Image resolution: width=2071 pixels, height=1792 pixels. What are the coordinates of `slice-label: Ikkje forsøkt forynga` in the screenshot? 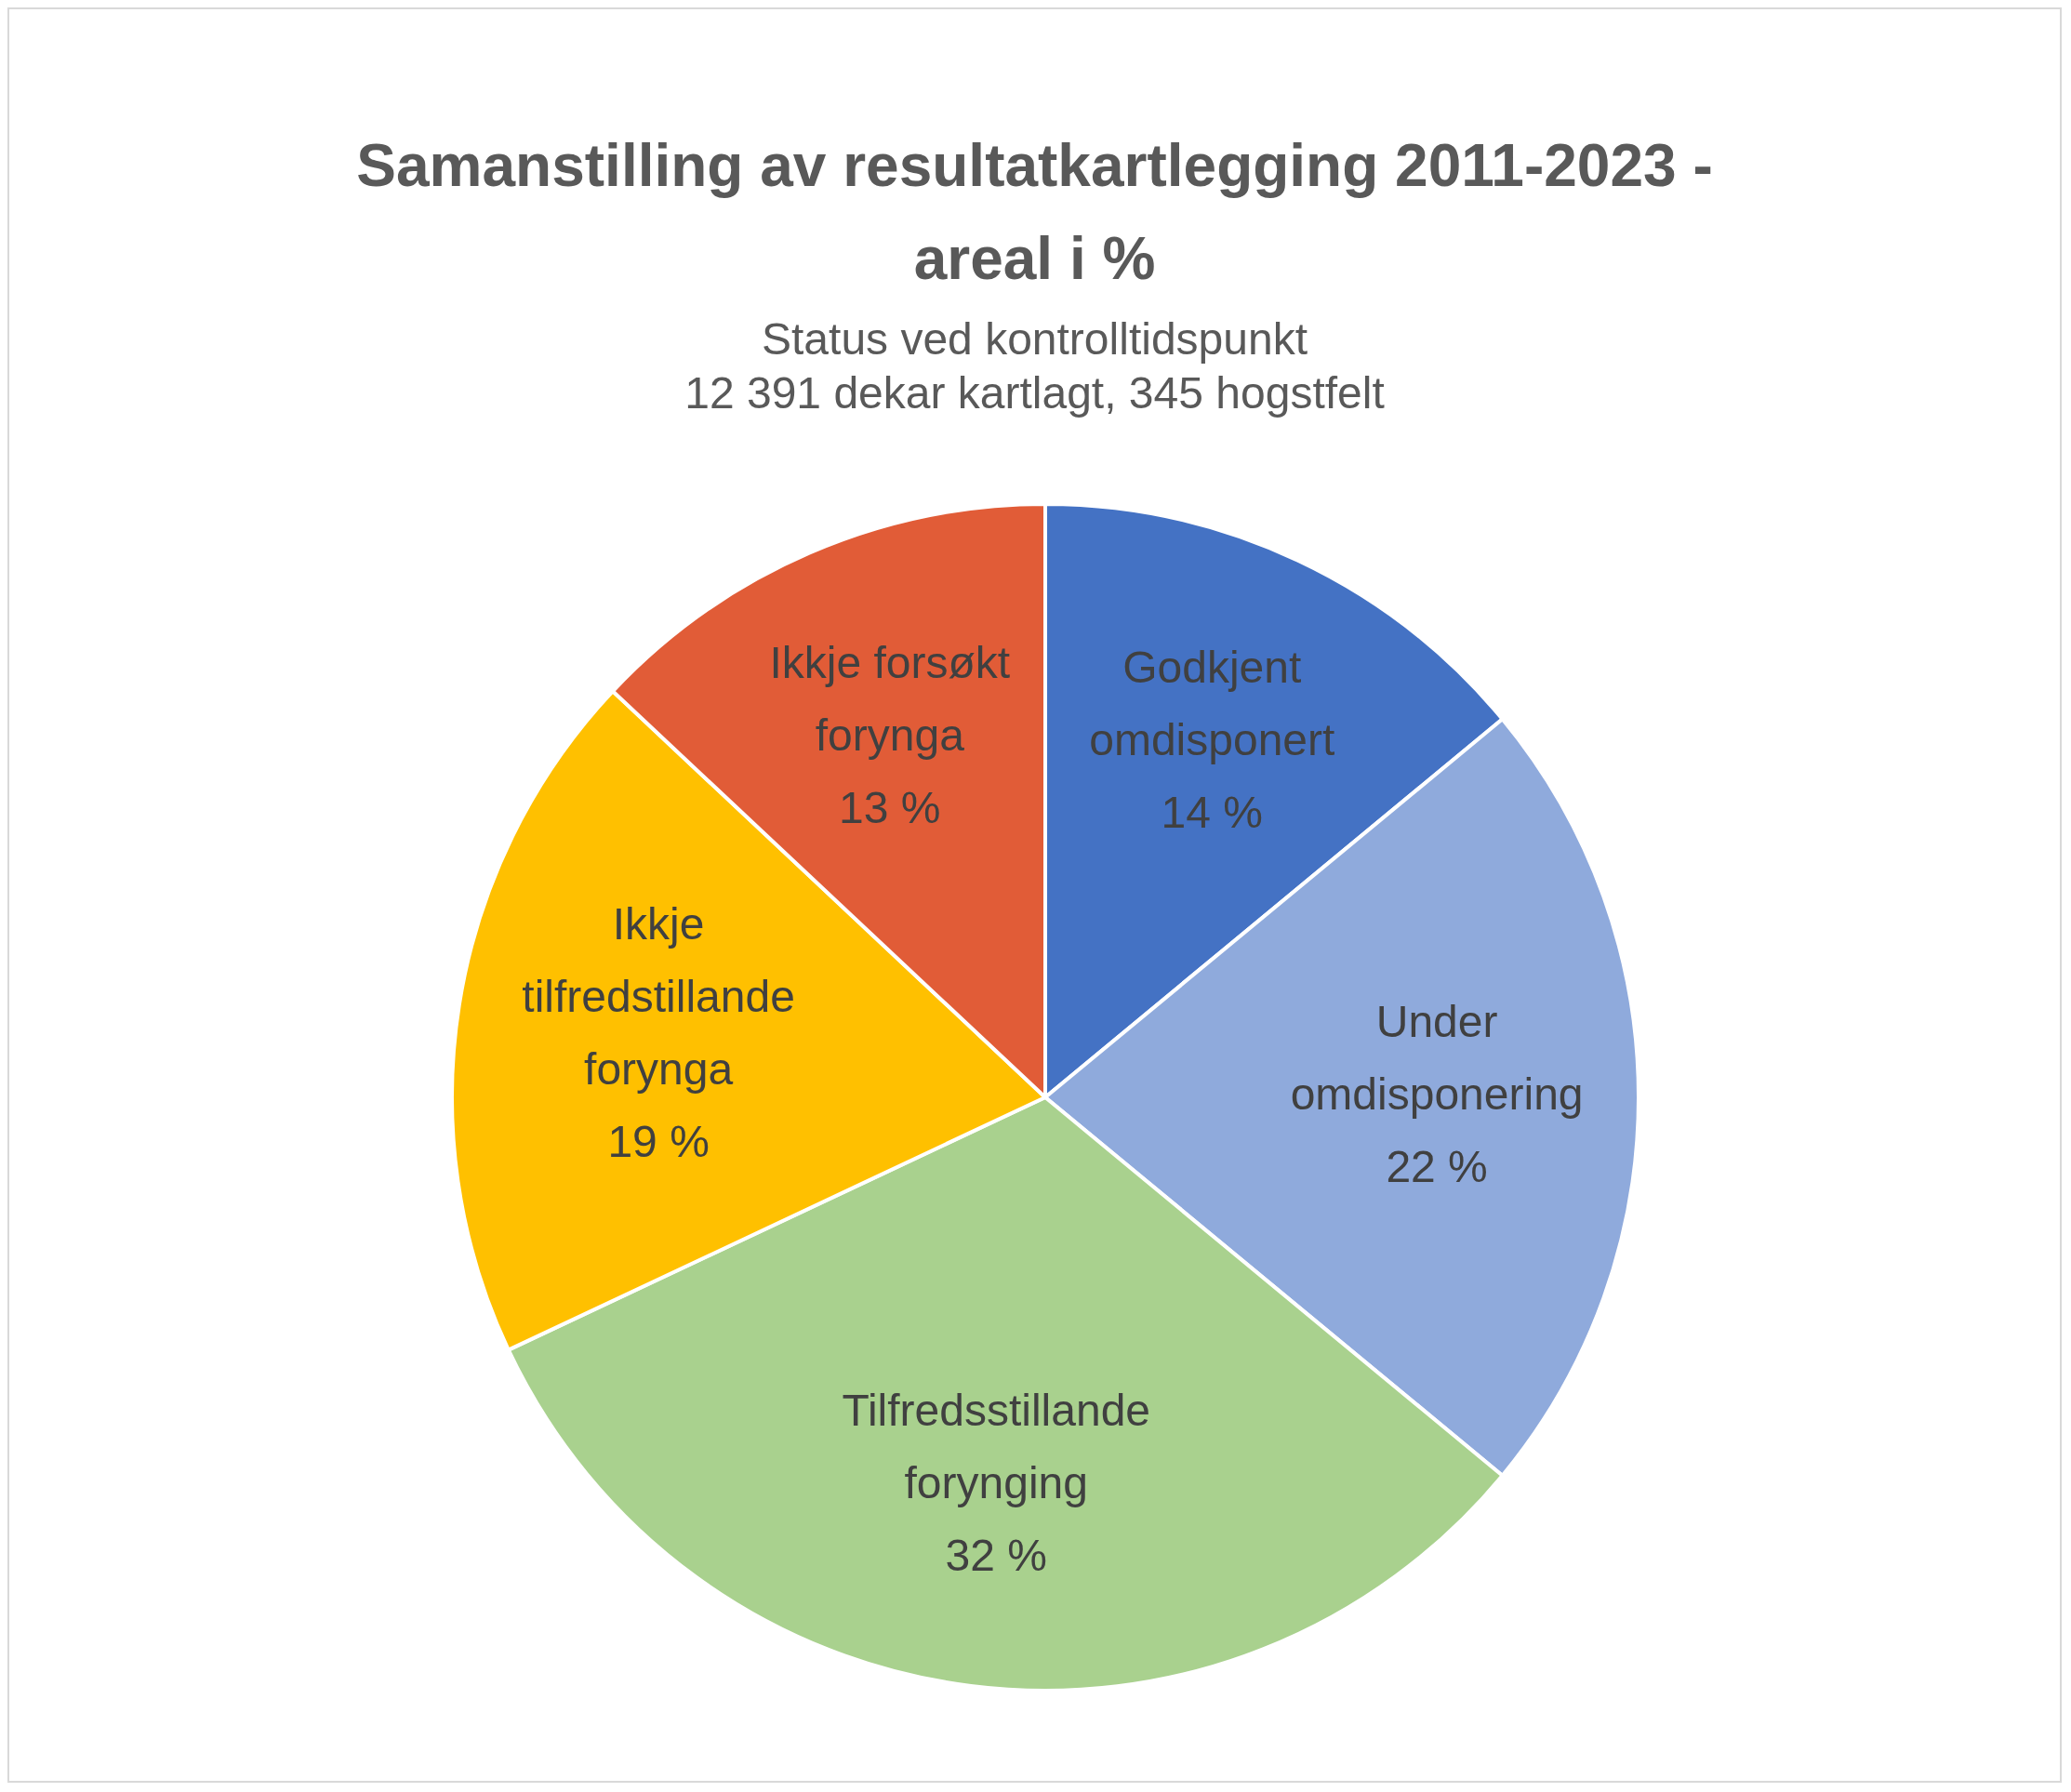 It's located at (890, 698).